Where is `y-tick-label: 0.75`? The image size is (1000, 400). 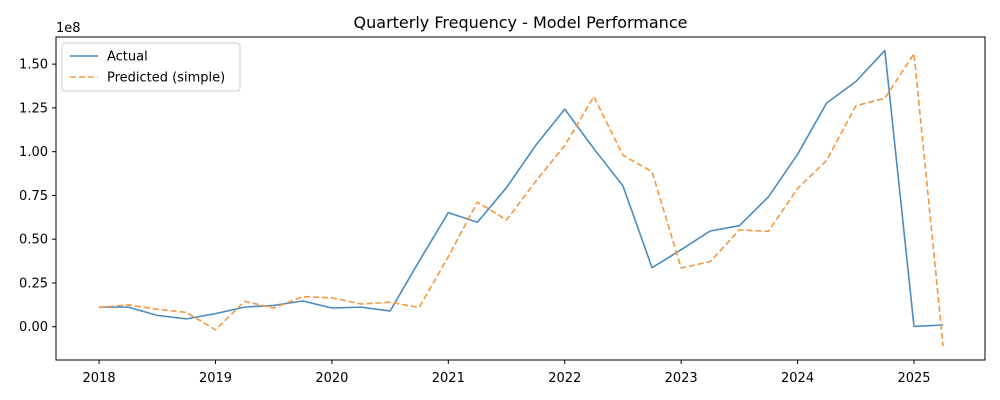
y-tick-label: 0.75 is located at coordinates (33, 196).